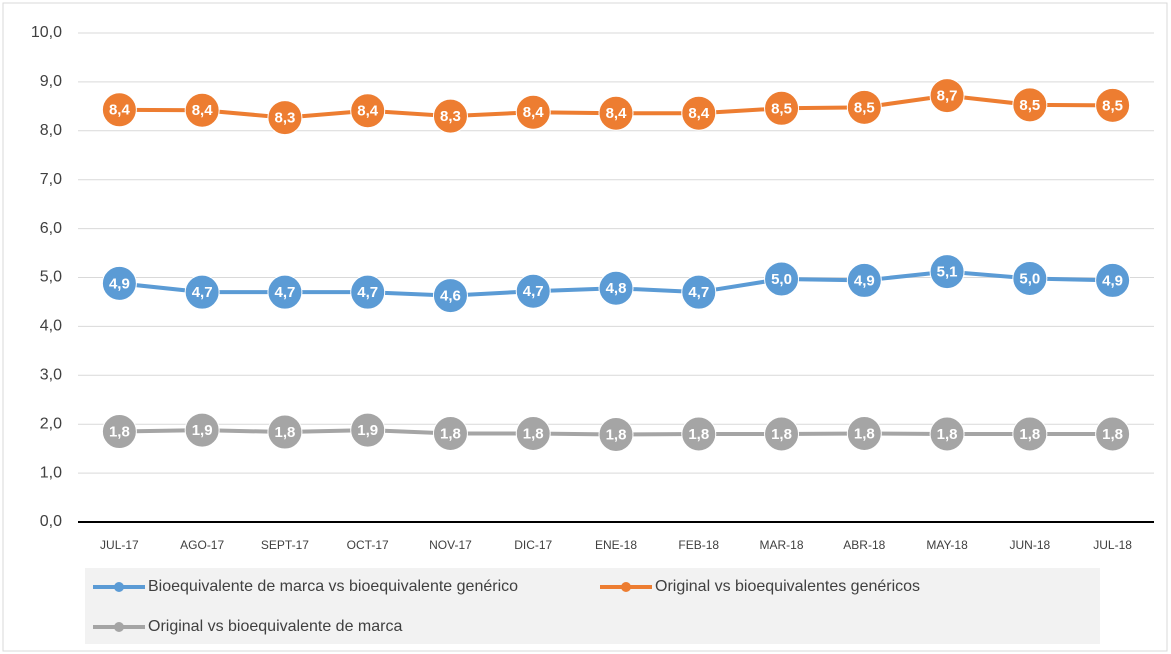 This screenshot has width=1171, height=654. Describe the element at coordinates (51, 179) in the screenshot. I see `y-tick-label: 7,0` at that location.